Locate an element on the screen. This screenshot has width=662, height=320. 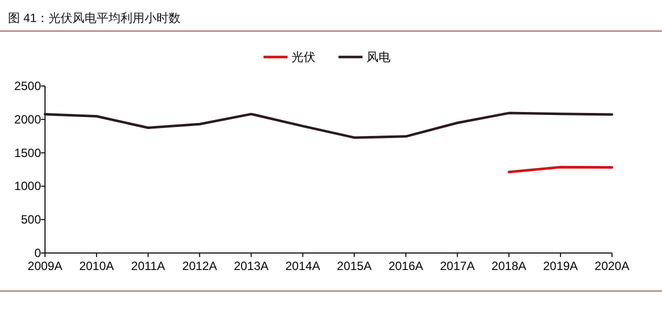
x-tick-label: 2020A is located at coordinates (612, 266).